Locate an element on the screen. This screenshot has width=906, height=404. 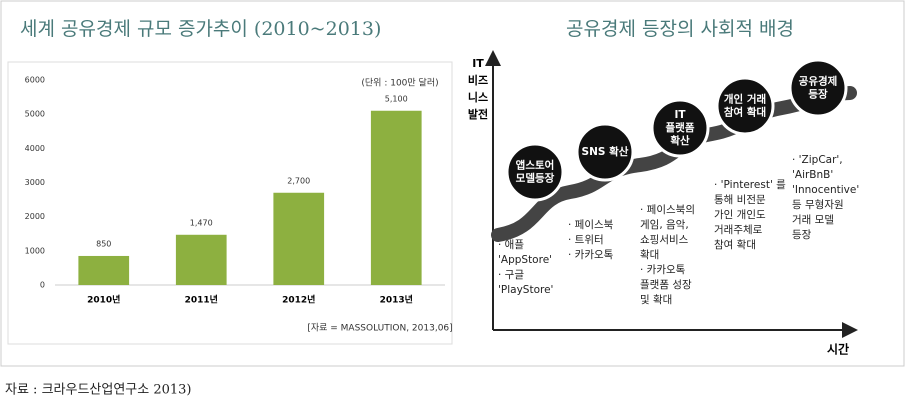
stage-note: 거래주체로 is located at coordinates (738, 230).